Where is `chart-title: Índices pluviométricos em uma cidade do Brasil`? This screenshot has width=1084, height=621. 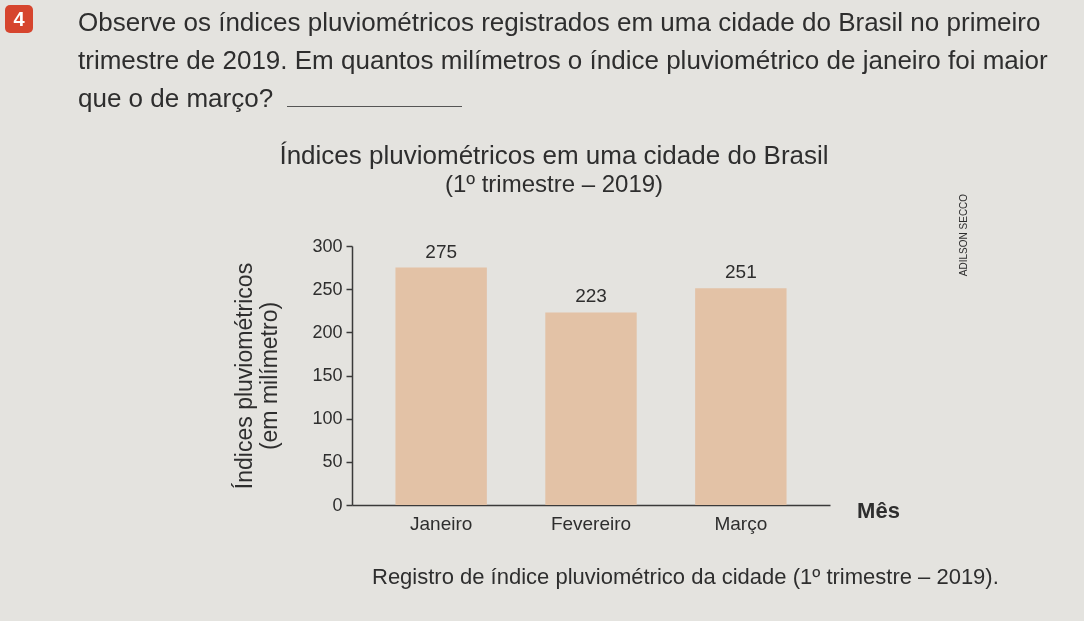 chart-title: Índices pluviométricos em uma cidade do Brasil is located at coordinates (554, 155).